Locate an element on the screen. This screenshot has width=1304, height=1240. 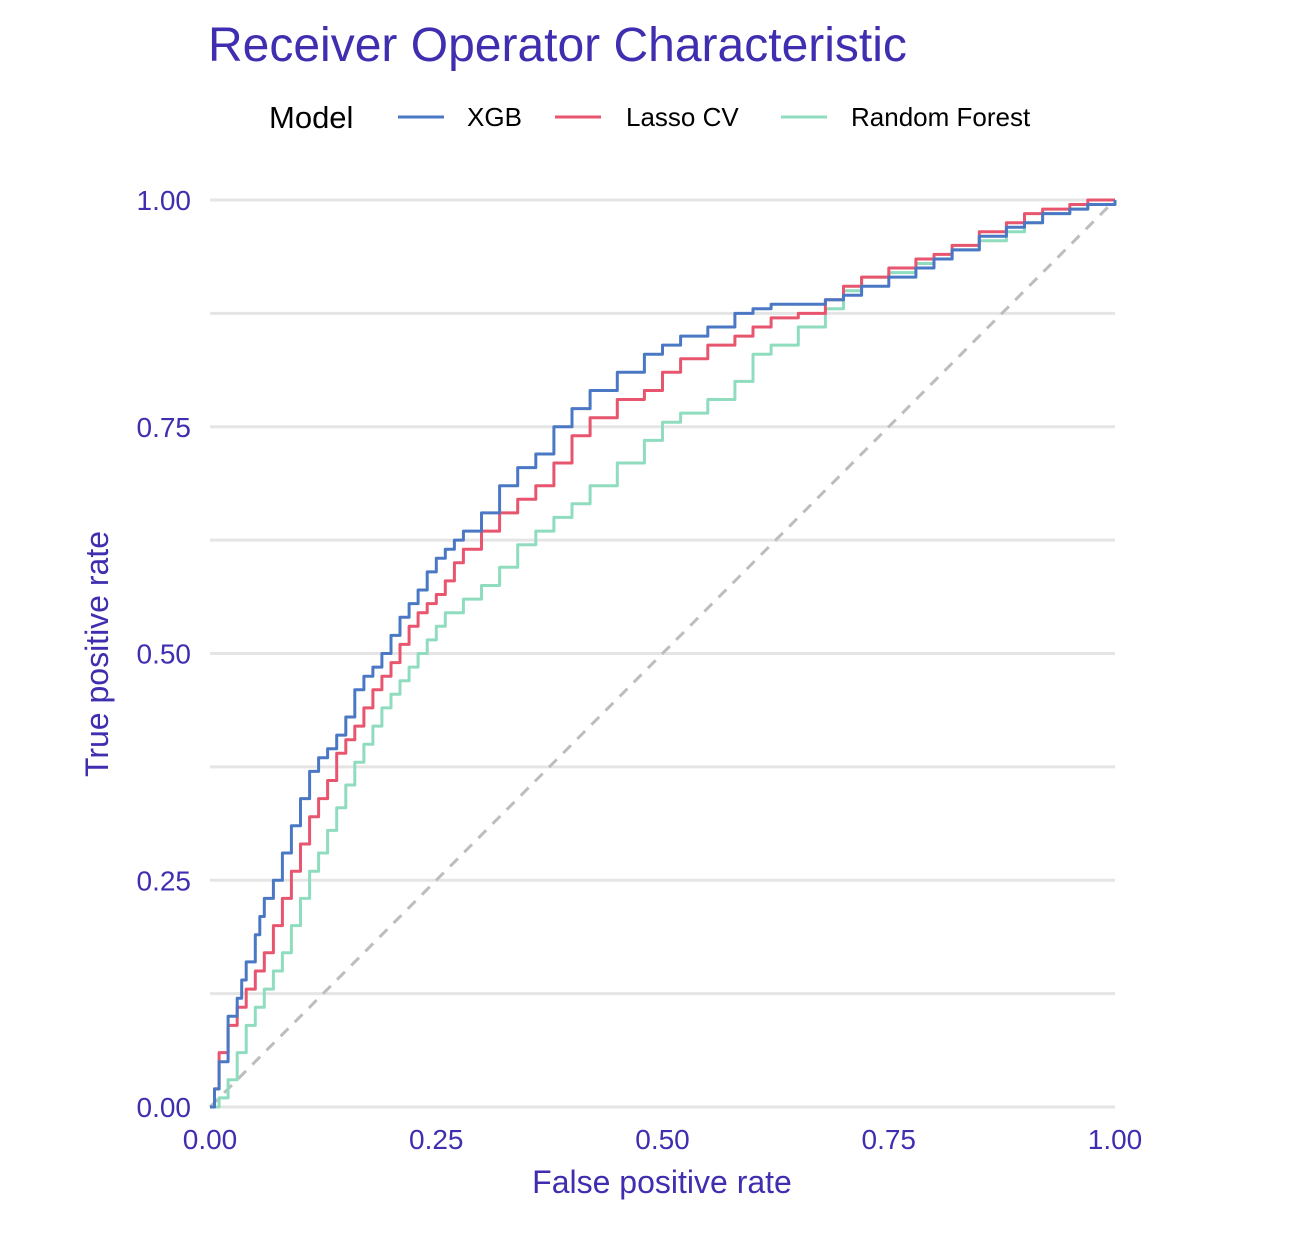
chart-title: Receiver Operator Characteristic is located at coordinates (557, 45).